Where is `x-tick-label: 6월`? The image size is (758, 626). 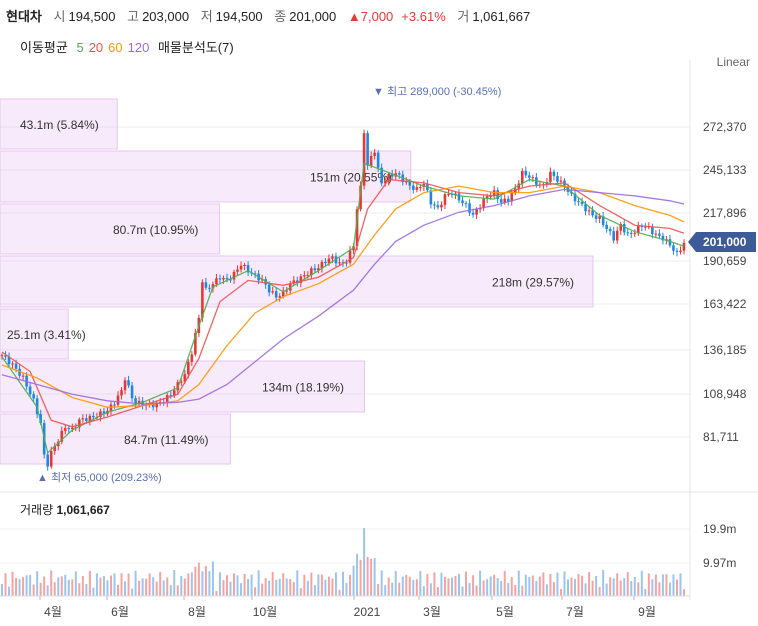 x-tick-label: 6월 is located at coordinates (120, 612).